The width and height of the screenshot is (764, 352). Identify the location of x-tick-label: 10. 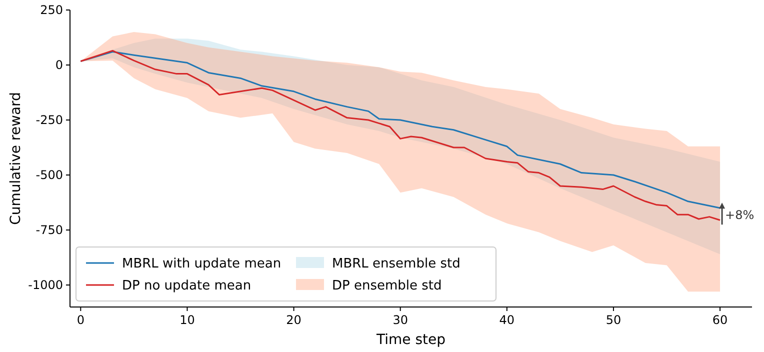
(187, 320).